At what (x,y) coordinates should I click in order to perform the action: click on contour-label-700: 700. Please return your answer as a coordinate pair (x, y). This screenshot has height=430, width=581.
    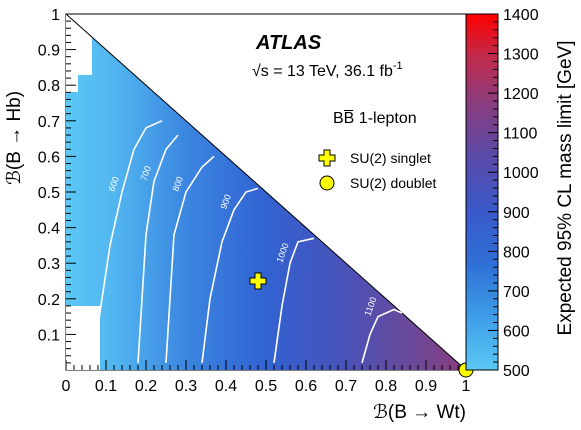
    Looking at the image, I should click on (145, 173).